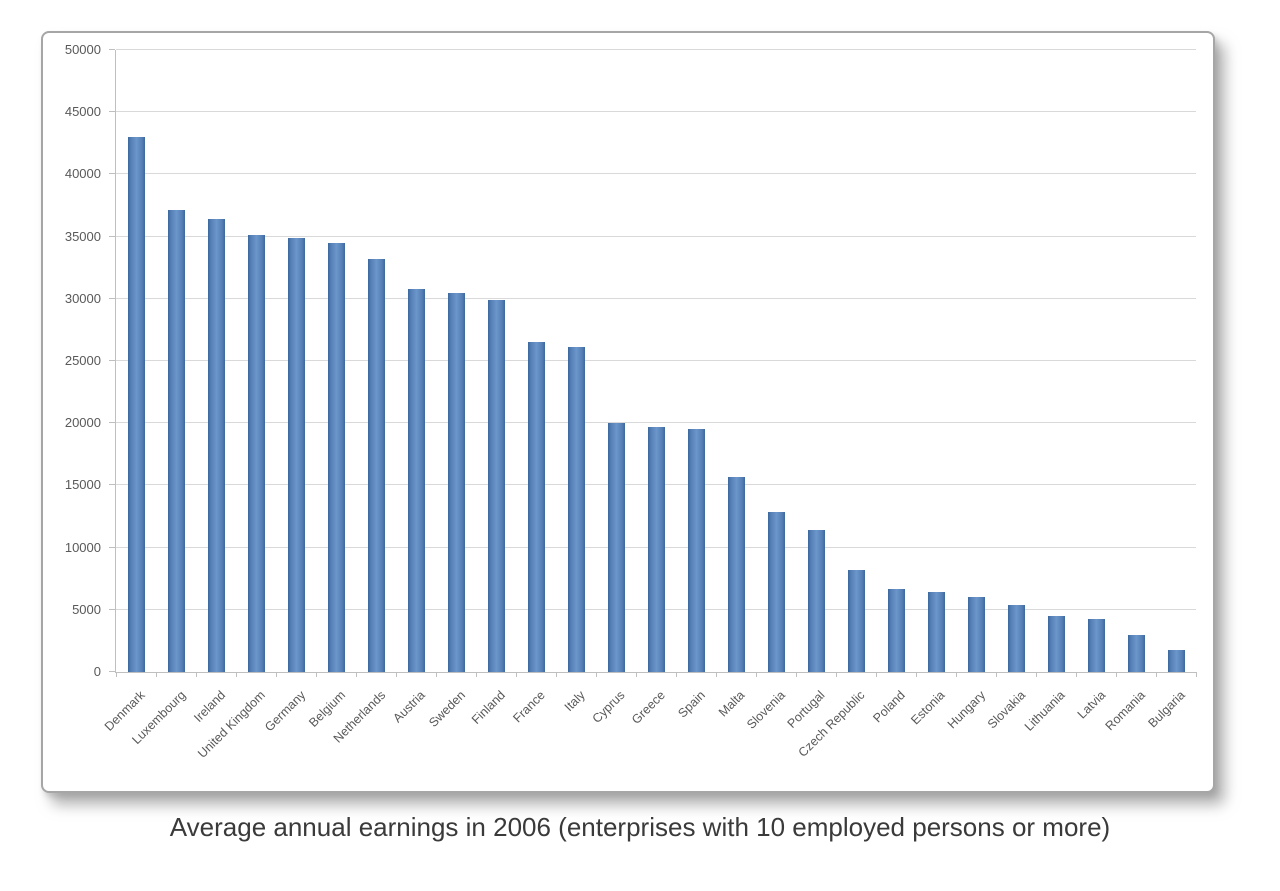 Image resolution: width=1280 pixels, height=891 pixels. Describe the element at coordinates (82, 423) in the screenshot. I see `y-tick-label-20000: 20000` at that location.